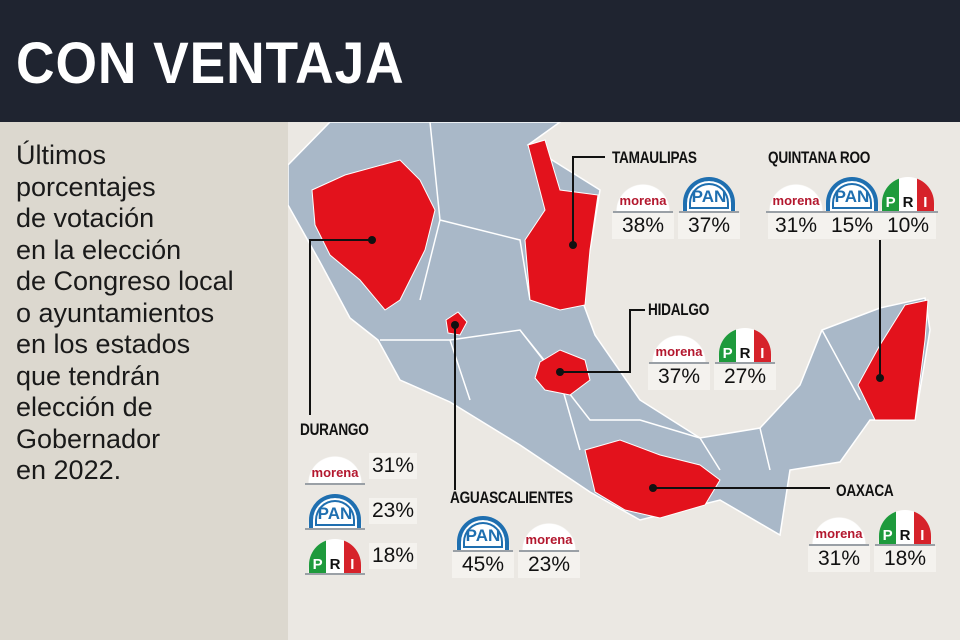 The image size is (960, 640). What do you see at coordinates (334, 429) in the screenshot?
I see `state-label-durango: DURANGO` at bounding box center [334, 429].